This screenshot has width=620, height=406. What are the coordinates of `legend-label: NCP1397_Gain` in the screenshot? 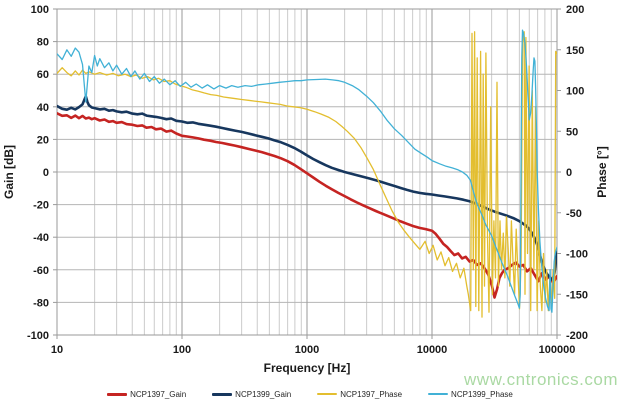 It's located at (158, 394).